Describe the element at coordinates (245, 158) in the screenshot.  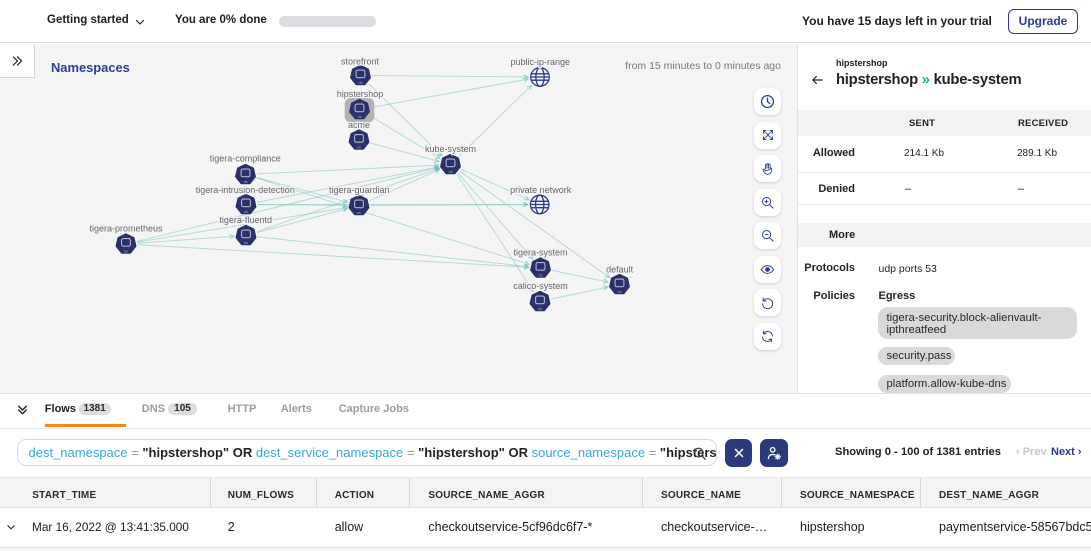
I see `svg-text: tigera-compliance` at that location.